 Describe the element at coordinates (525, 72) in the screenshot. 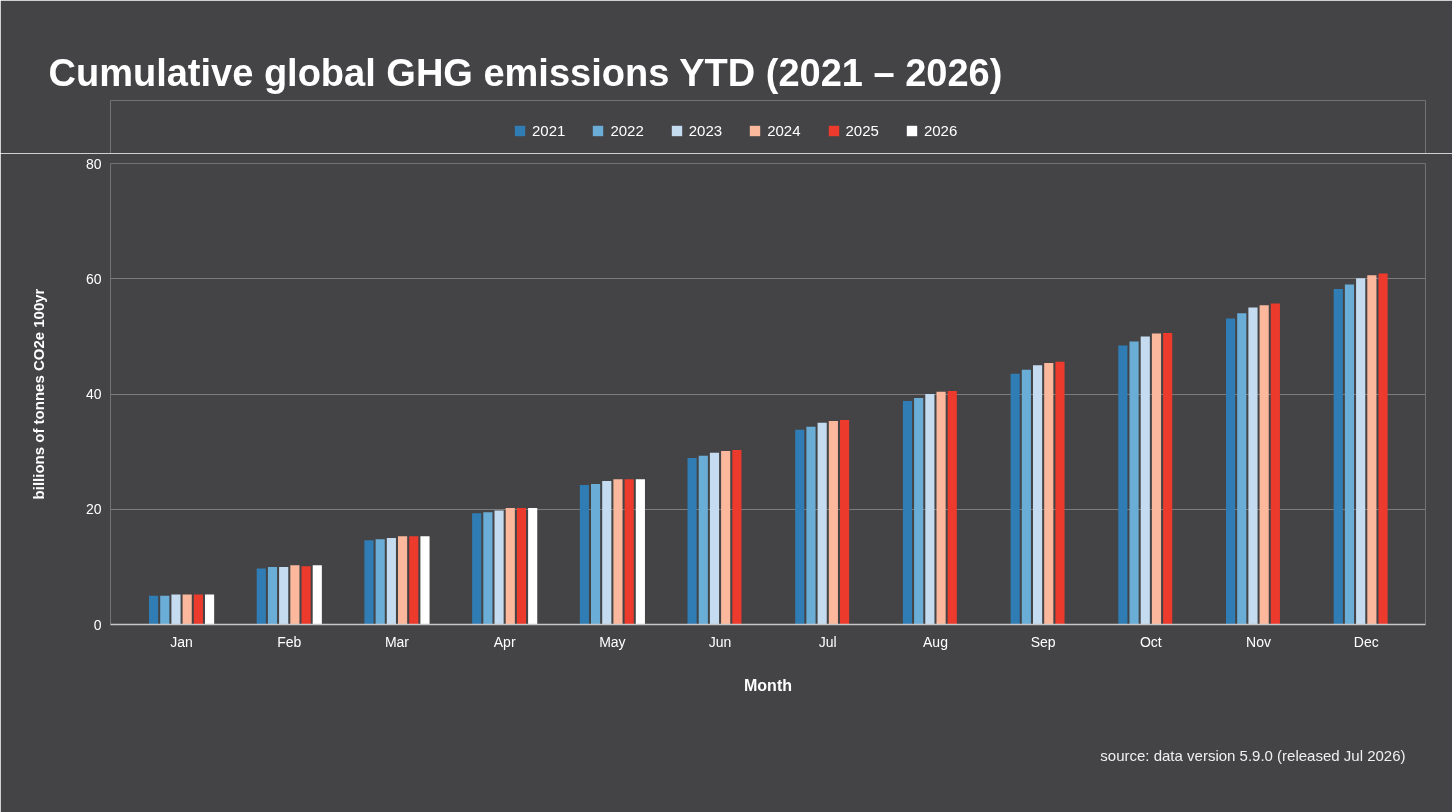

I see `chart-title: Cumulative global GHG emissions YTD (2021 – 2026)` at that location.